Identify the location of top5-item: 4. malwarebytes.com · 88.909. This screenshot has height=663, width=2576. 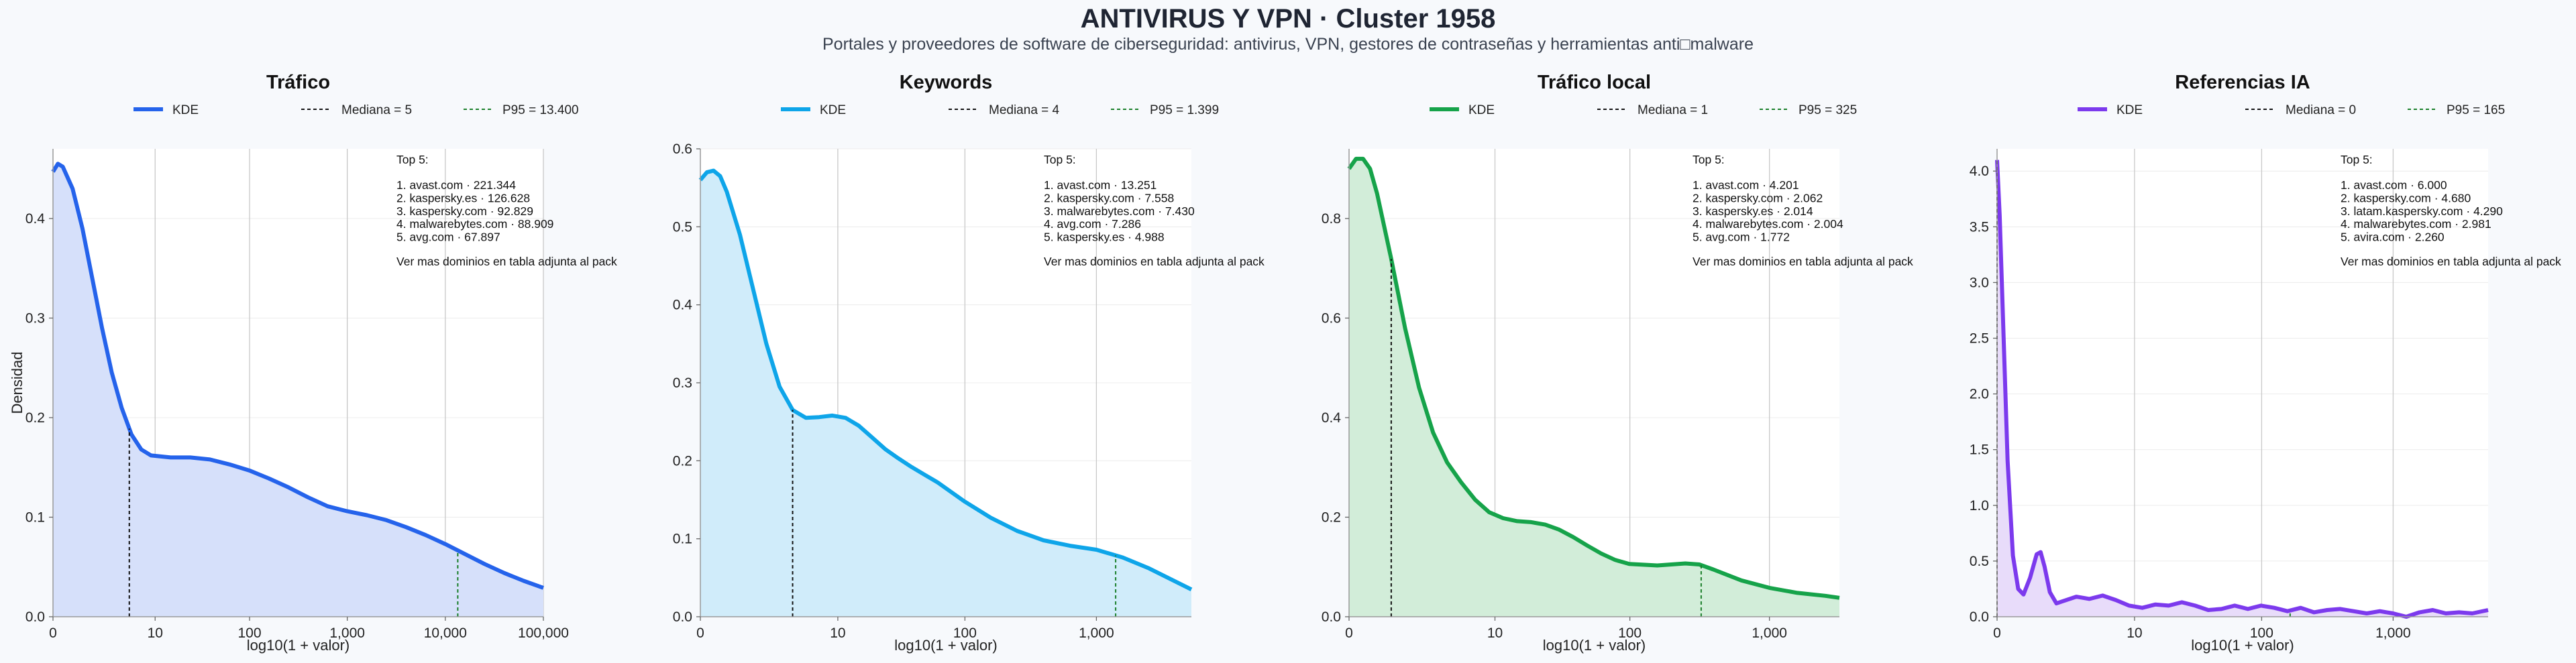
(474, 224).